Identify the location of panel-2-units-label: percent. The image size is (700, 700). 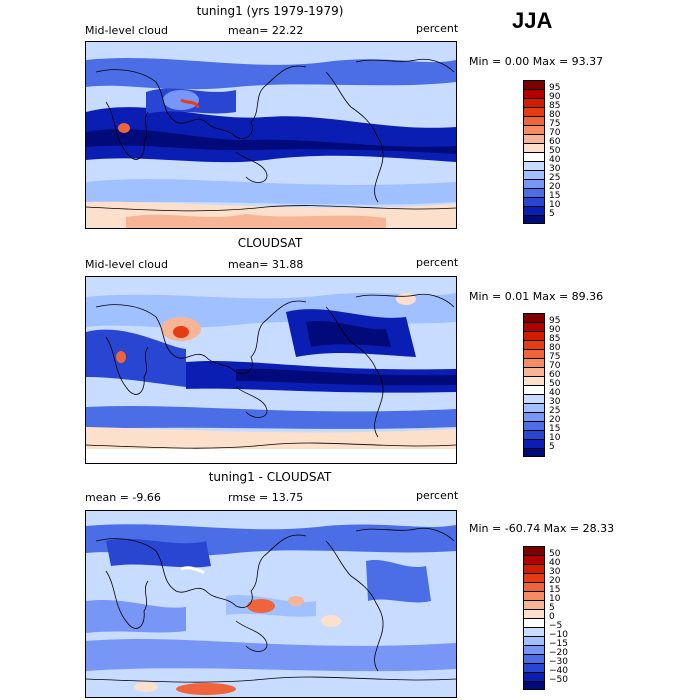
(437, 262).